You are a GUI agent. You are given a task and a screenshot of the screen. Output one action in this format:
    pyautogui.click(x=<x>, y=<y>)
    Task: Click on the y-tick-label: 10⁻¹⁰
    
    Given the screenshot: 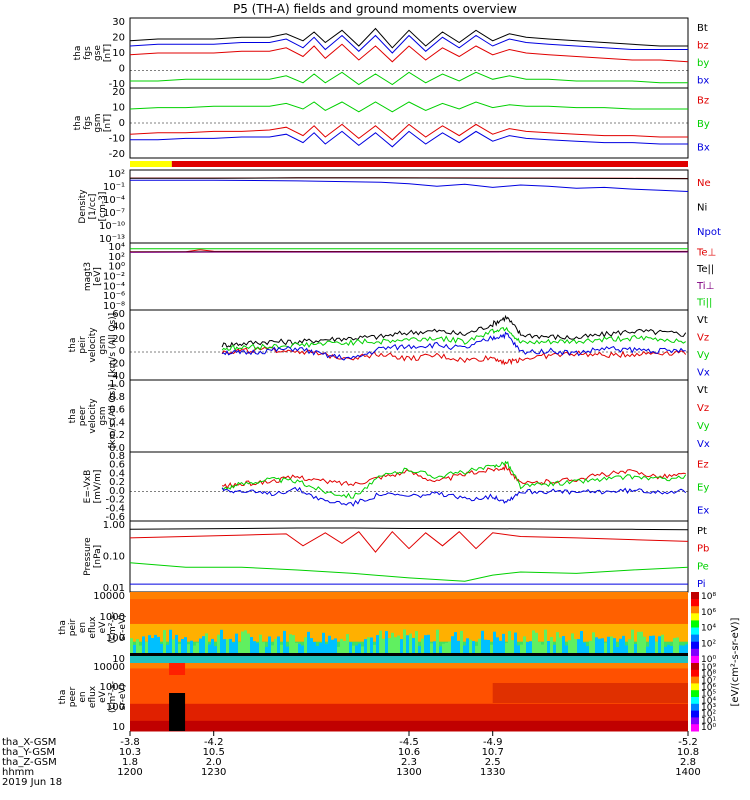 What is the action you would take?
    pyautogui.click(x=112, y=226)
    